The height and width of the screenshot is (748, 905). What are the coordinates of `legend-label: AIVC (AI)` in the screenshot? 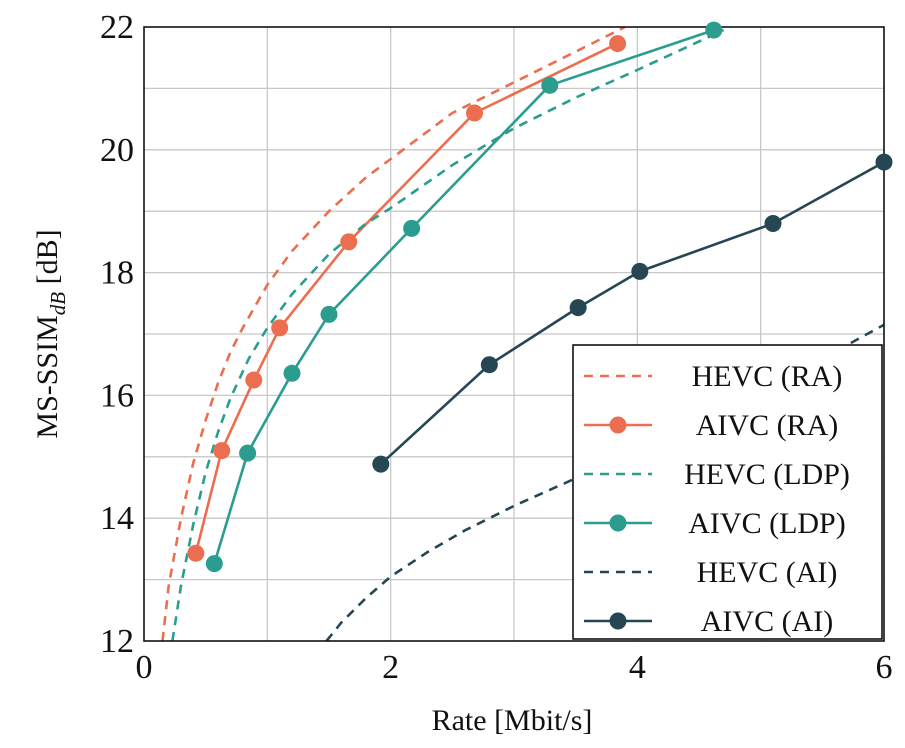 It's located at (767, 621).